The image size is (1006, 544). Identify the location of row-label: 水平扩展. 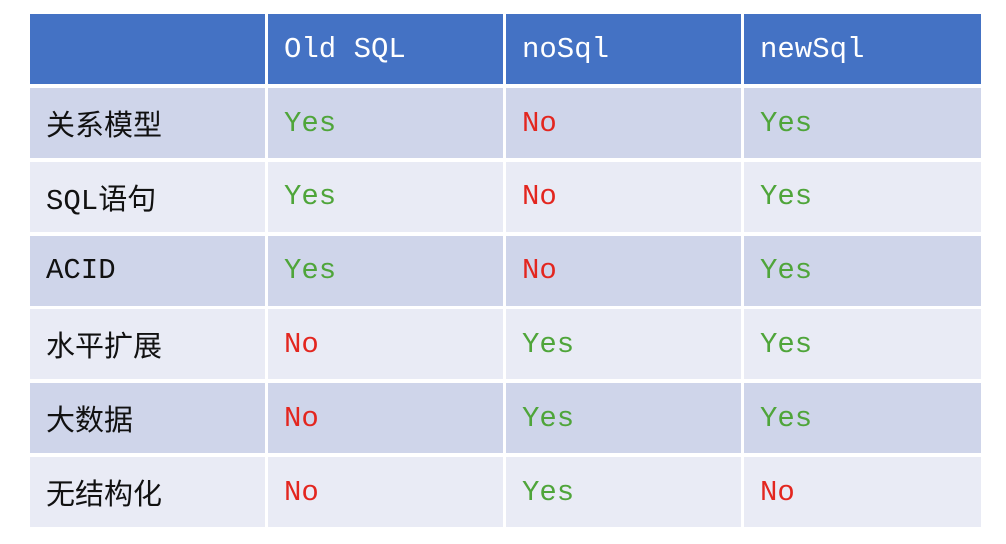
(147, 344).